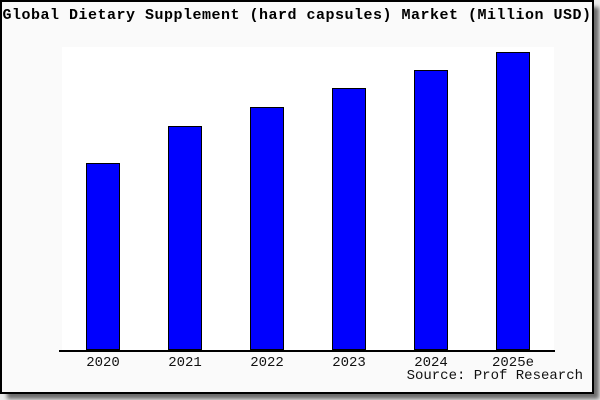 This screenshot has height=400, width=600. I want to click on bar-slot-2025e, so click(513, 198).